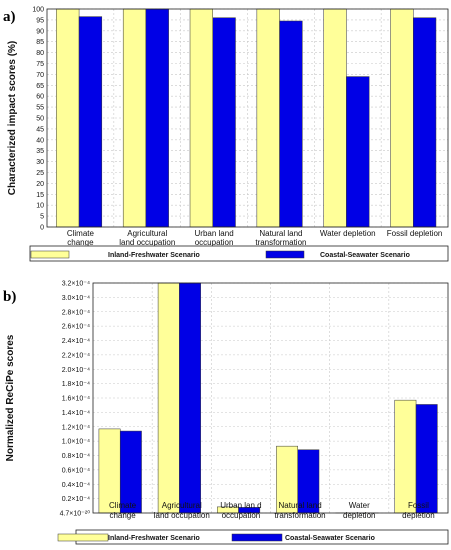 The width and height of the screenshot is (451, 550). What do you see at coordinates (40, 140) in the screenshot?
I see `y-tick-label: 40` at bounding box center [40, 140].